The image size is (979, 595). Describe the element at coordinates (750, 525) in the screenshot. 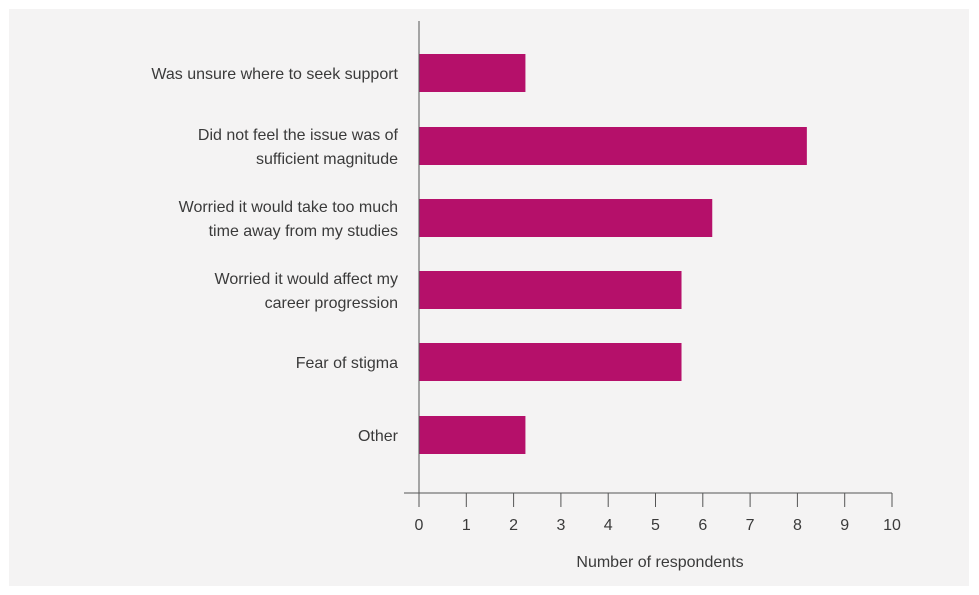

I see `x-tick-label-7: 7` at that location.